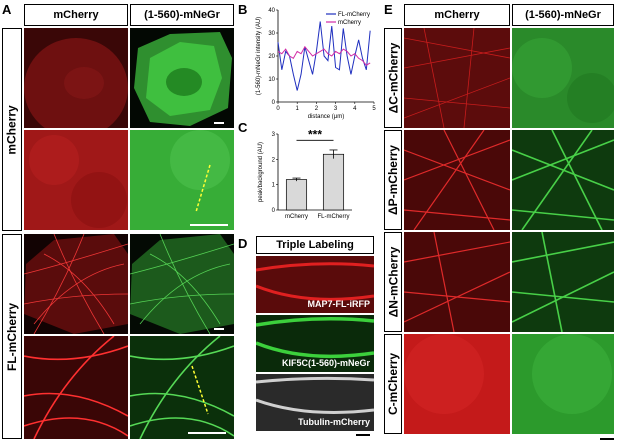 The image size is (617, 443). What do you see at coordinates (259, 56) in the screenshot?
I see `y-axis-label: (1-560)-mNeGr intensity (AU)` at bounding box center [259, 56].